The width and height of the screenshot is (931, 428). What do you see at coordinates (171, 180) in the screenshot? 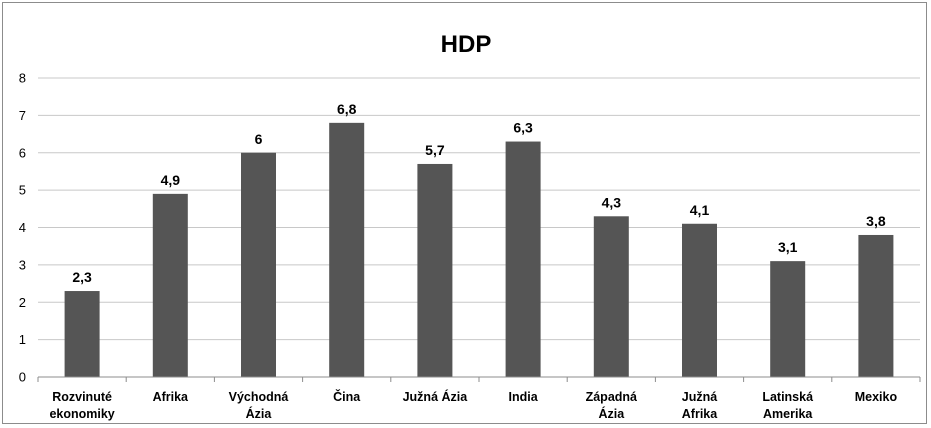
I see `data-label: 4,9` at bounding box center [171, 180].